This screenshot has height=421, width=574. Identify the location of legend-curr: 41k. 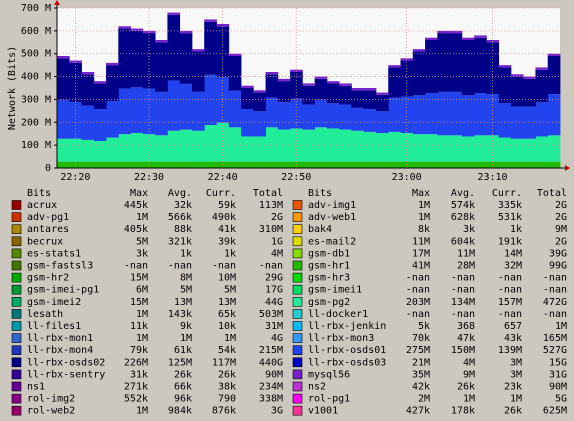
(227, 229).